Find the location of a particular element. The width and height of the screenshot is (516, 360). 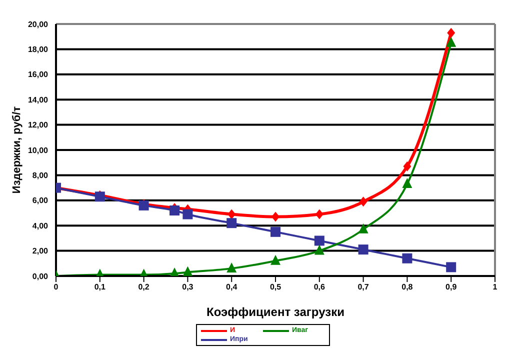

x-tick-label: 0,7 is located at coordinates (364, 287).